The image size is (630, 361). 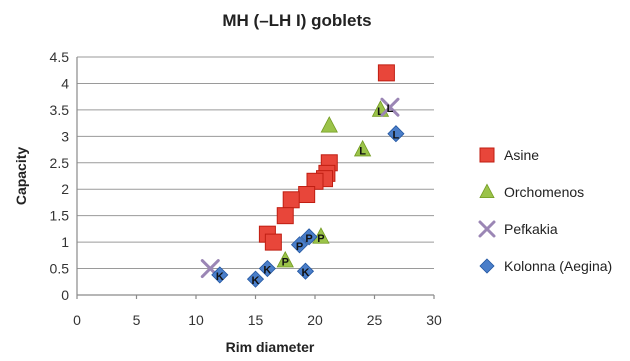 What do you see at coordinates (21, 176) in the screenshot?
I see `y-axis-label: Capacity` at bounding box center [21, 176].